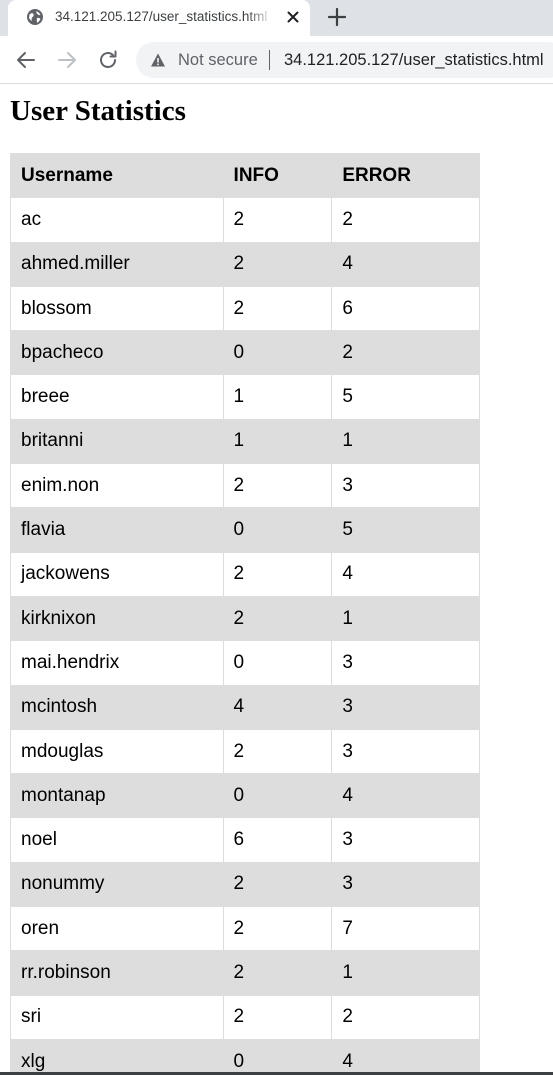  What do you see at coordinates (117, 751) in the screenshot?
I see `username-cell: mdouglas` at bounding box center [117, 751].